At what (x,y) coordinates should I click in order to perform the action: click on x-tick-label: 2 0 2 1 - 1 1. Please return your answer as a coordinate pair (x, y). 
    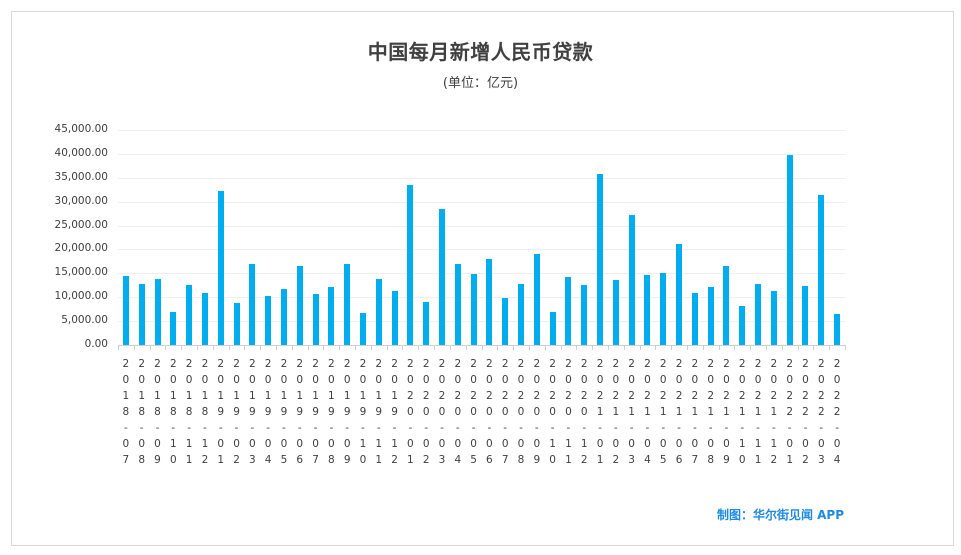
    Looking at the image, I should click on (758, 412).